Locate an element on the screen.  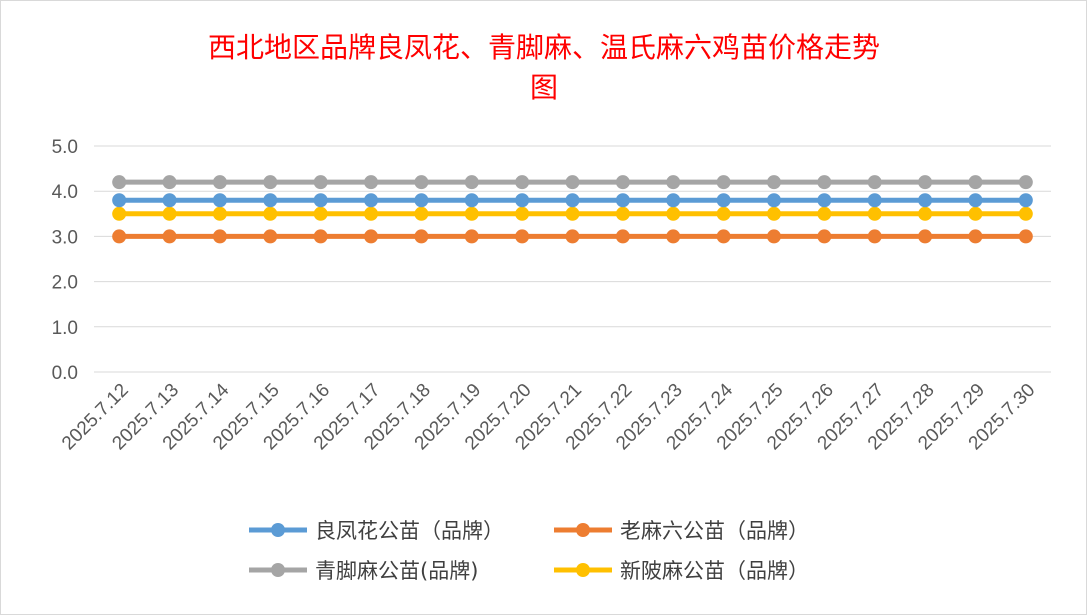
y-tick-label: 2.0 is located at coordinates (65, 283).